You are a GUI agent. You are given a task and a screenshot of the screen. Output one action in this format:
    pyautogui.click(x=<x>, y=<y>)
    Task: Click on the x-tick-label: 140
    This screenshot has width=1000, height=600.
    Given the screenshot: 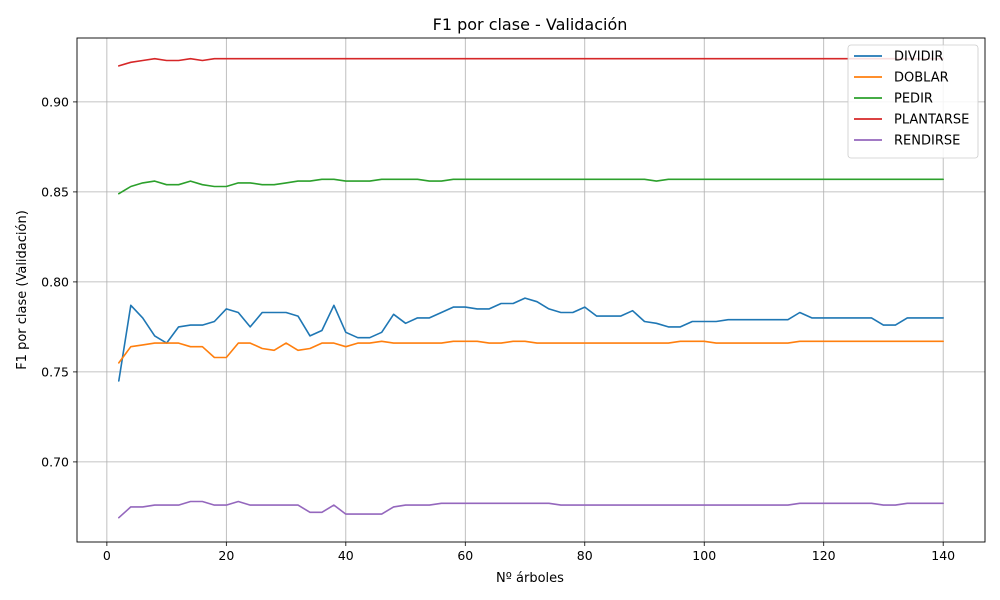 What is the action you would take?
    pyautogui.click(x=943, y=555)
    